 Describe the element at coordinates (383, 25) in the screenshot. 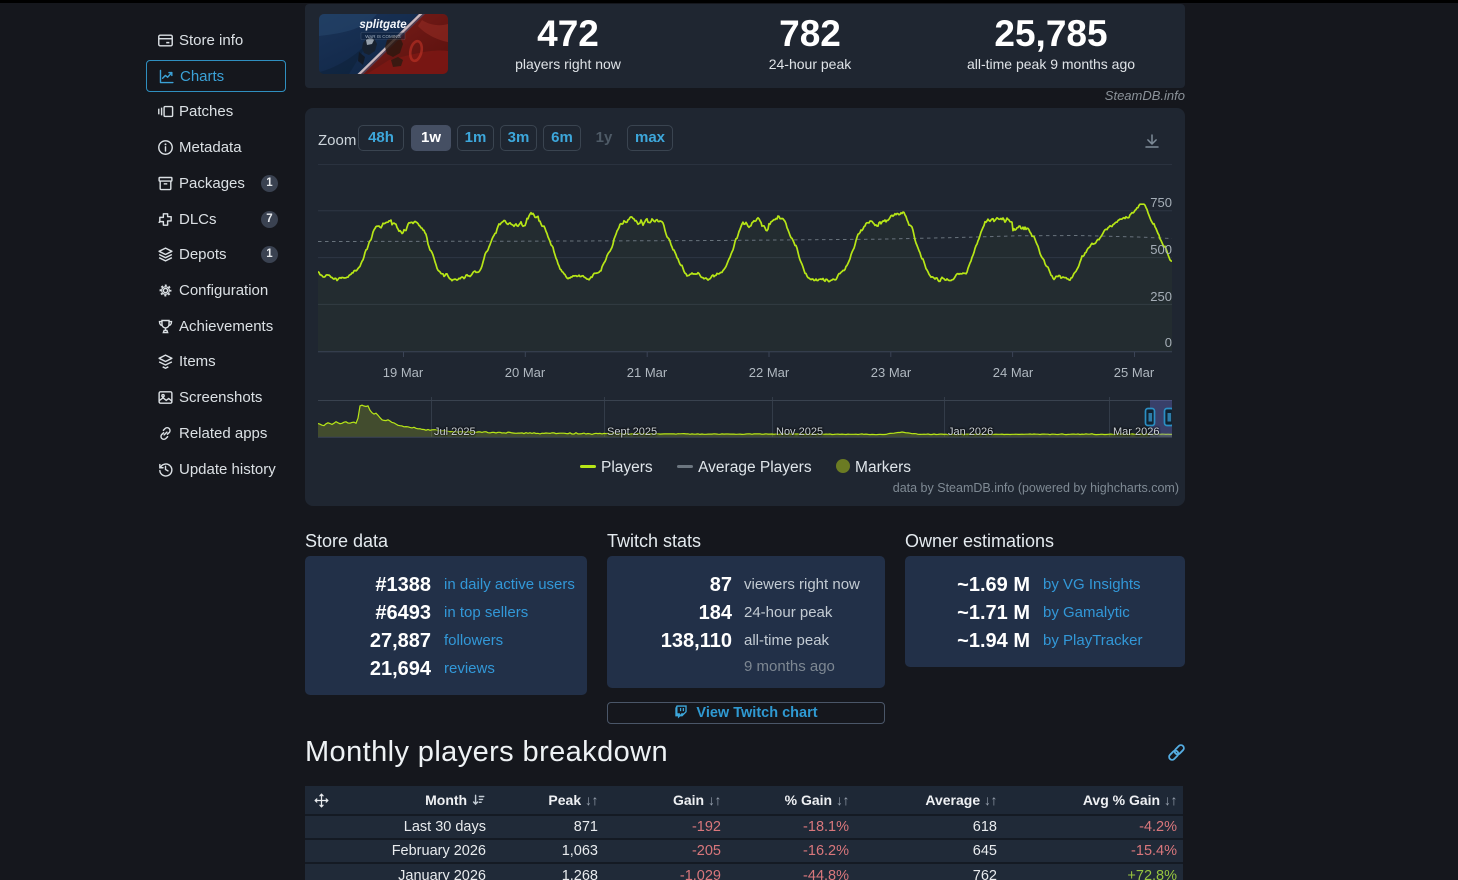

I see `svg-text: splitgate` at that location.